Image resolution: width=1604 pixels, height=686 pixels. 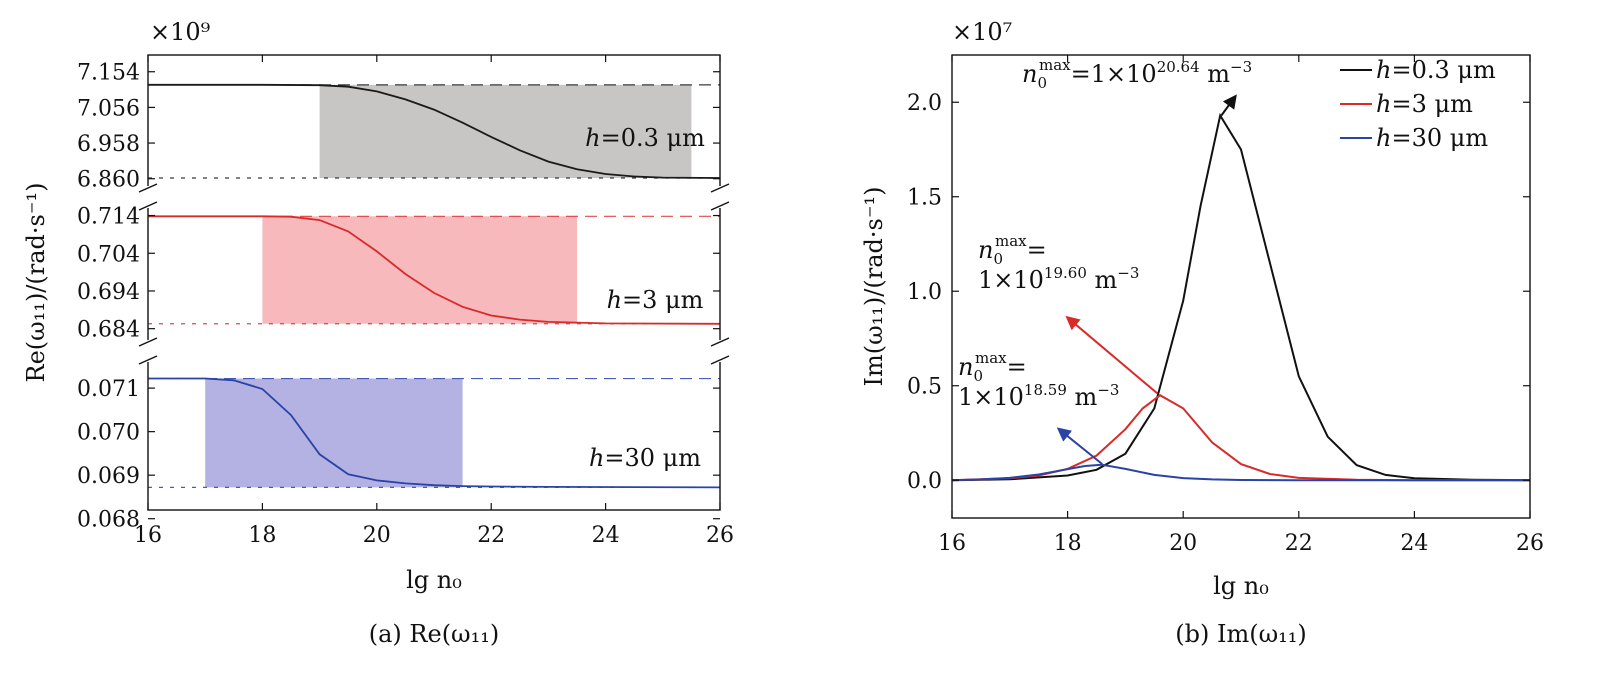 What do you see at coordinates (1436, 70) in the screenshot?
I see `legend-label: h=0.3 μm` at bounding box center [1436, 70].